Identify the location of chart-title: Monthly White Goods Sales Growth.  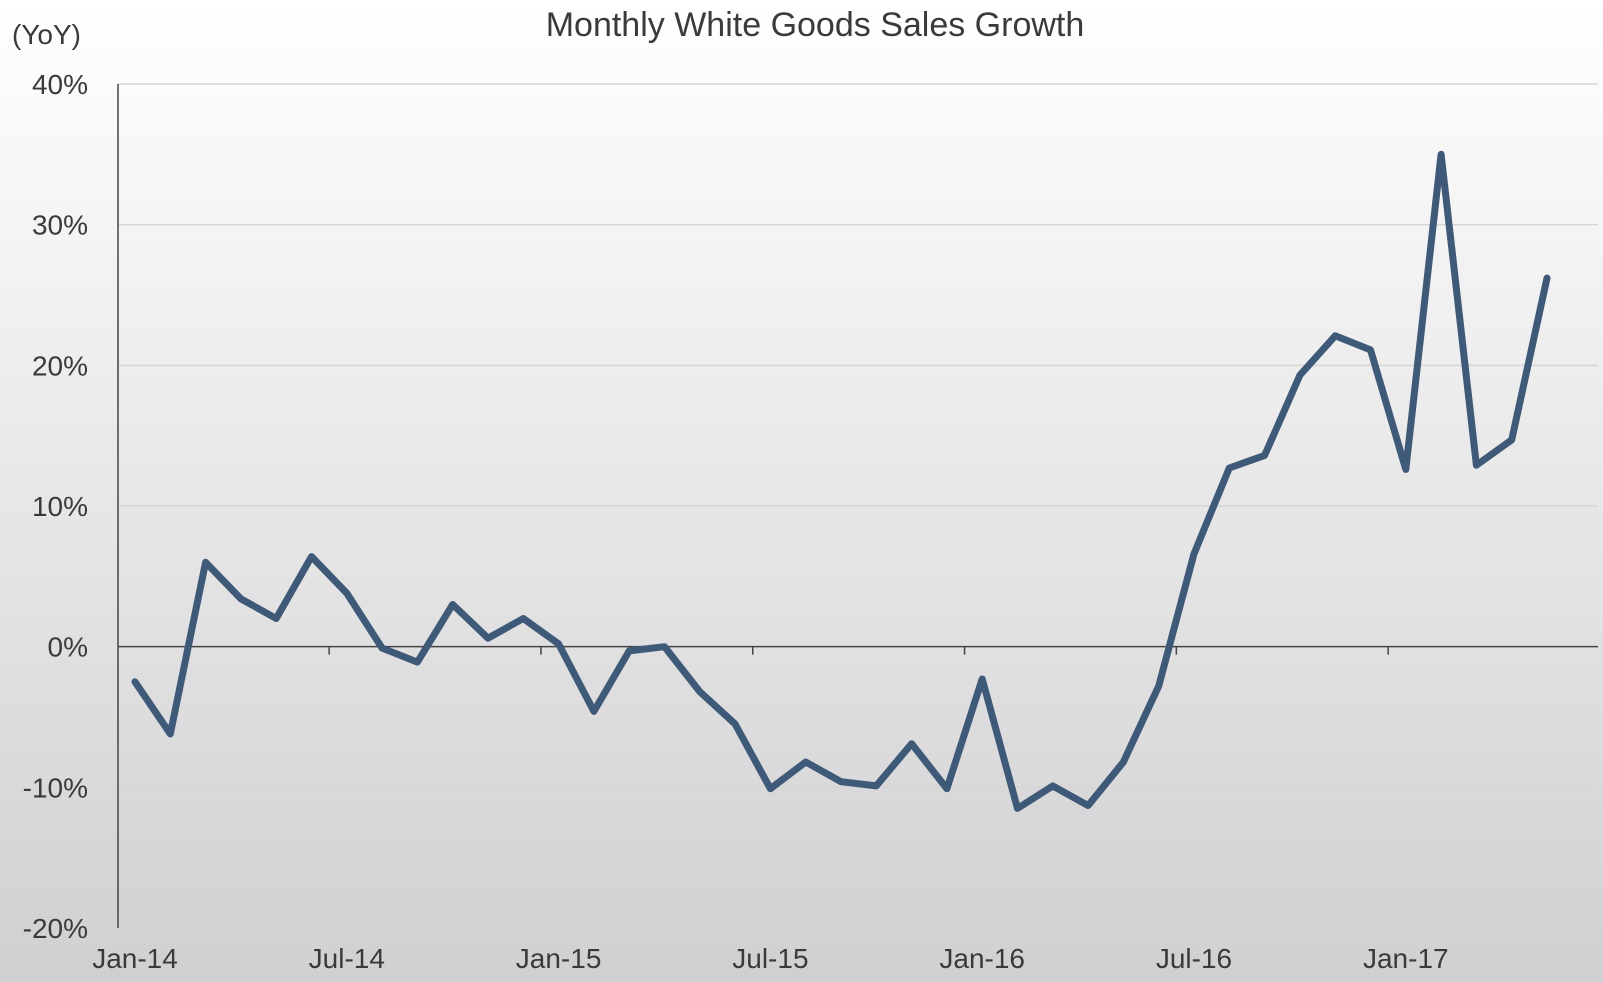
(815, 25).